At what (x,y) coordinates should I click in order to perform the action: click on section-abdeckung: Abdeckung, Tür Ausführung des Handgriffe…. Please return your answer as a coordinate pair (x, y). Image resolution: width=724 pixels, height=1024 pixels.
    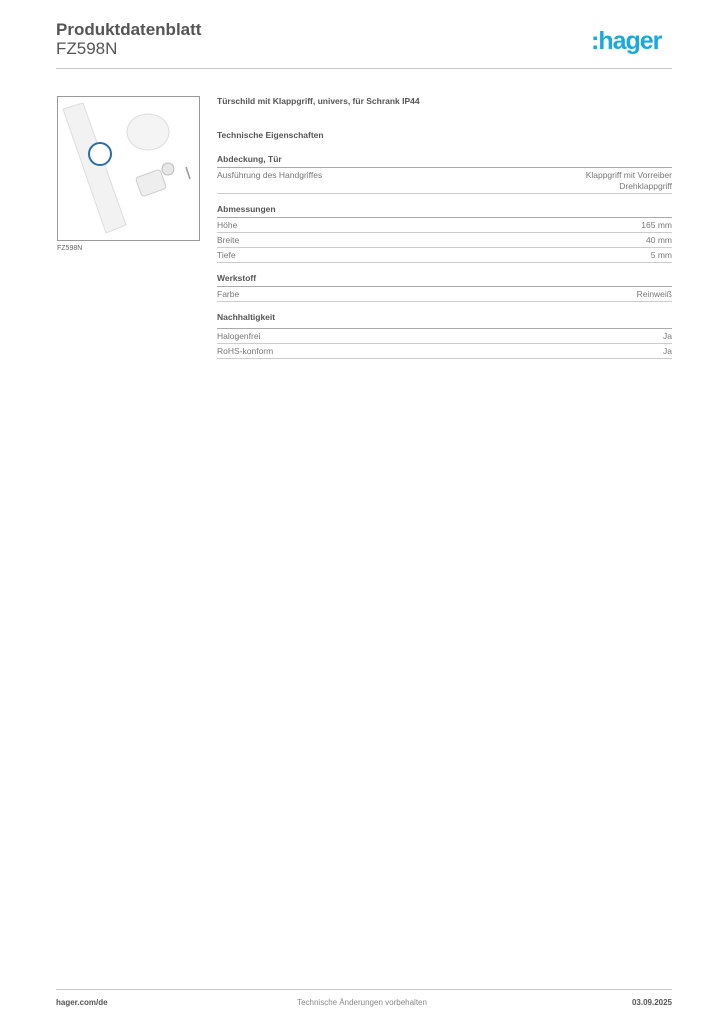
    Looking at the image, I should click on (444, 174).